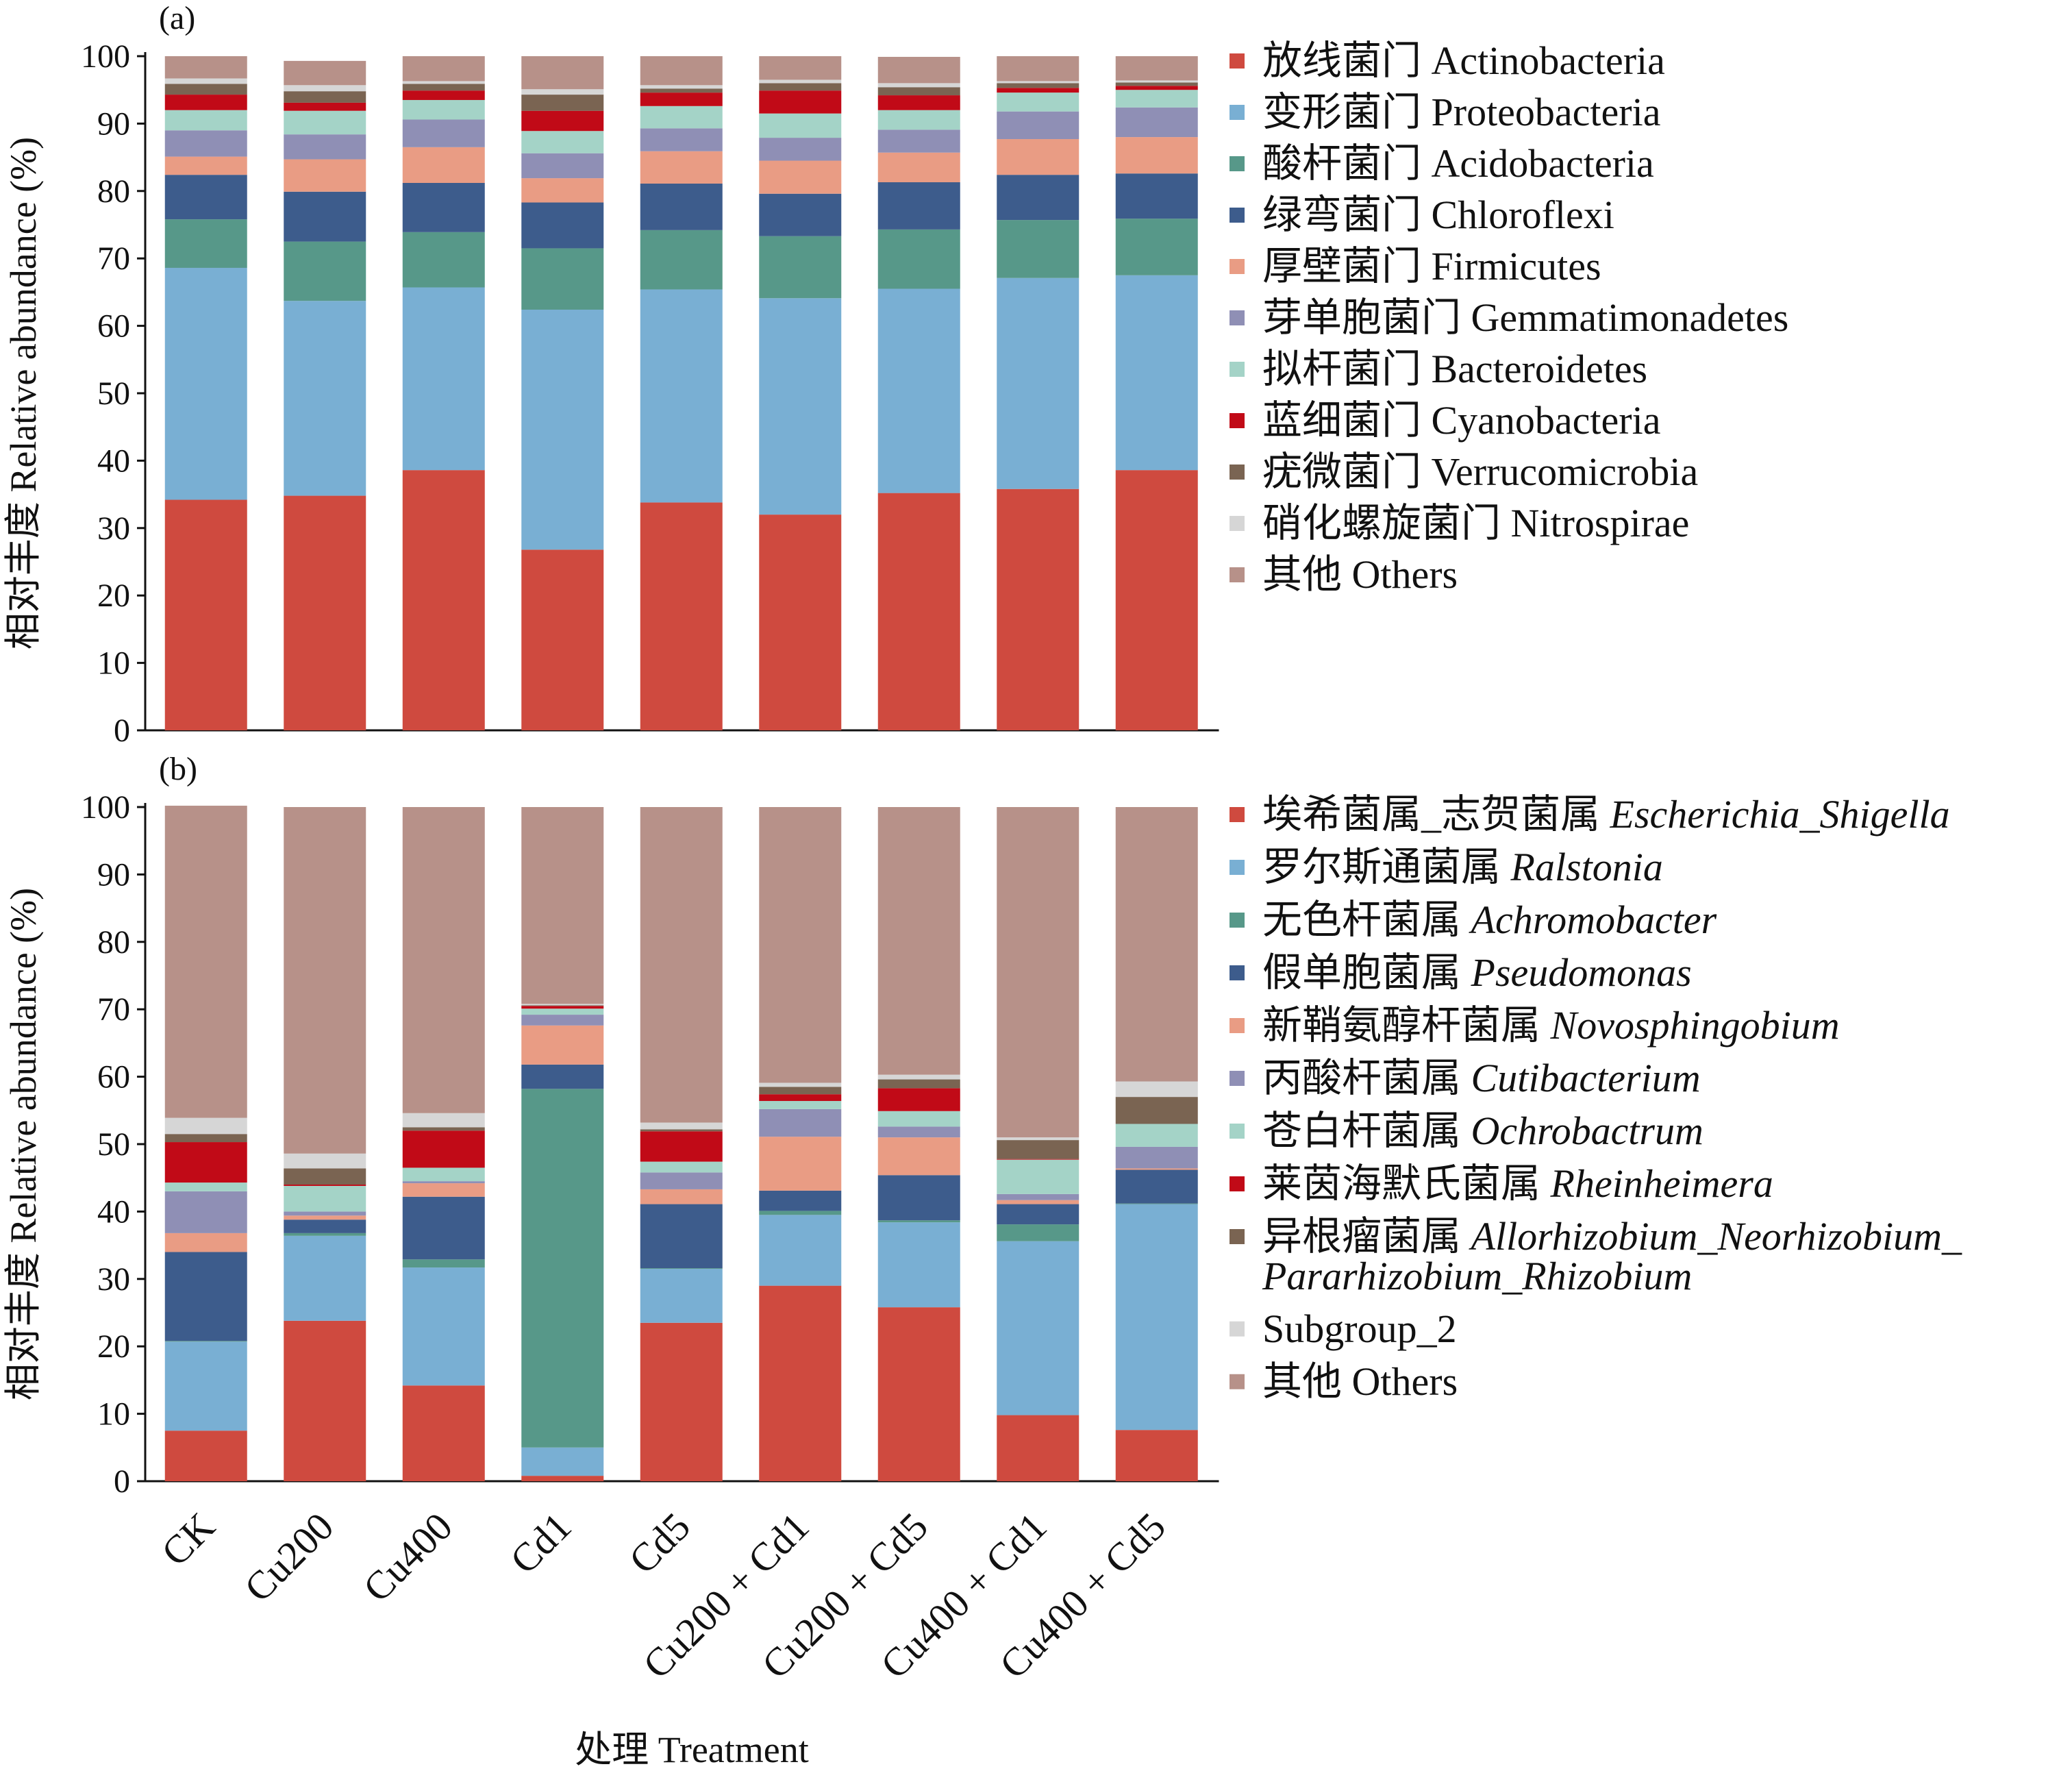 Image resolution: width=2072 pixels, height=1771 pixels. I want to click on legend-entry-cn: 异根瘤菌属, so click(1366, 1236).